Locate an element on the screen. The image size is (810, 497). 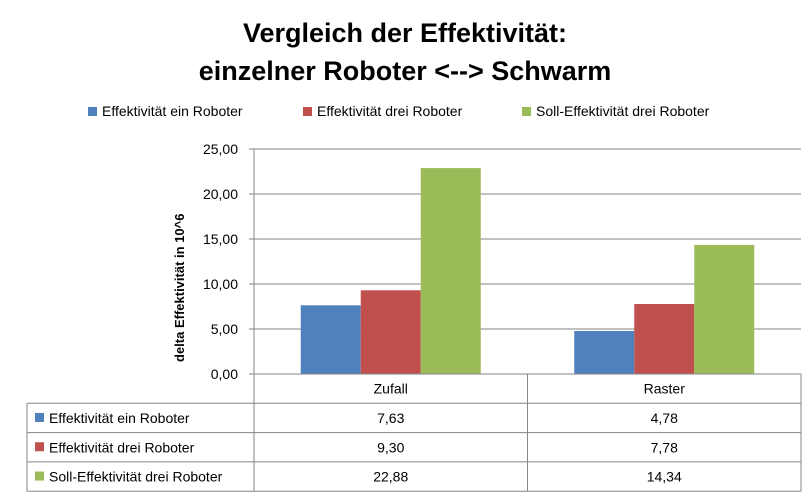
legend-swatch-drei-roboter is located at coordinates (307, 111).